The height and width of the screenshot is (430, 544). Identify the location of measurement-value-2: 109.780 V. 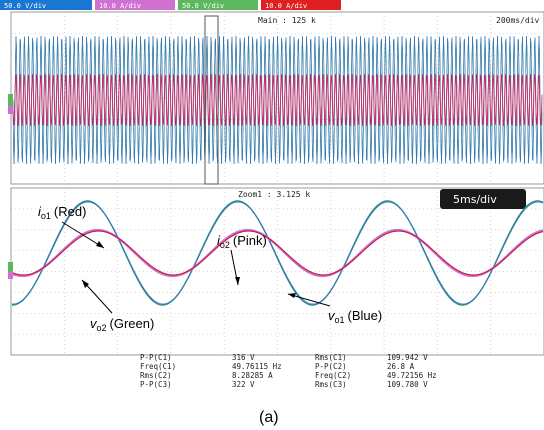
(407, 384).